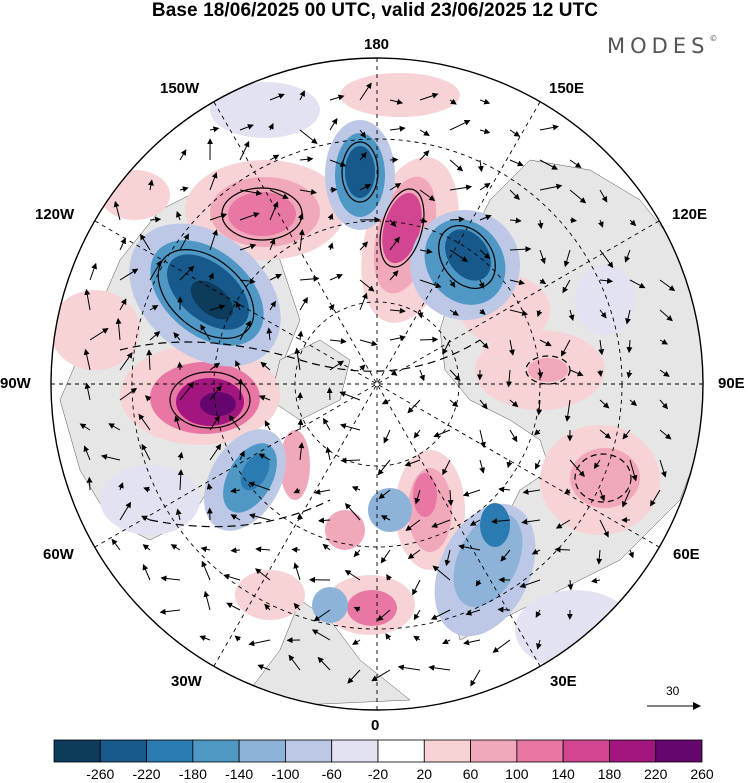 This screenshot has height=783, width=750. I want to click on lon-label-120e: 120E, so click(690, 214).